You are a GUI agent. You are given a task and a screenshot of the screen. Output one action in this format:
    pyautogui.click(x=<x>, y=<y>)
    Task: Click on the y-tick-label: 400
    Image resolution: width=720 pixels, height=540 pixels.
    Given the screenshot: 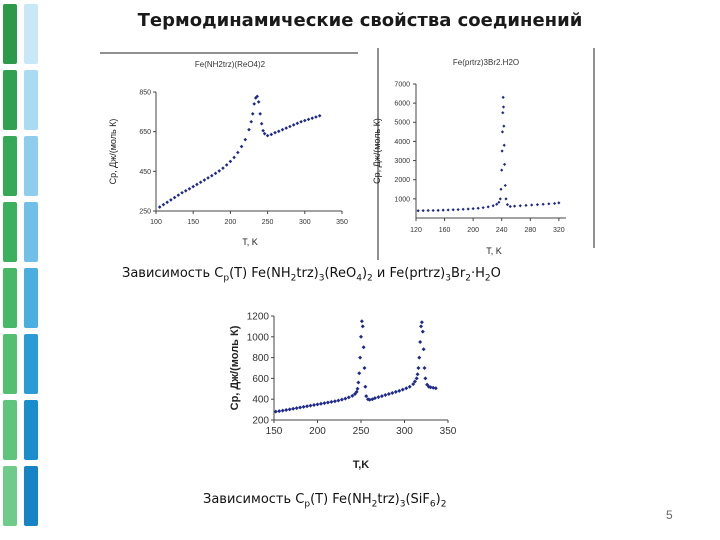 What is the action you would take?
    pyautogui.click(x=260, y=400)
    